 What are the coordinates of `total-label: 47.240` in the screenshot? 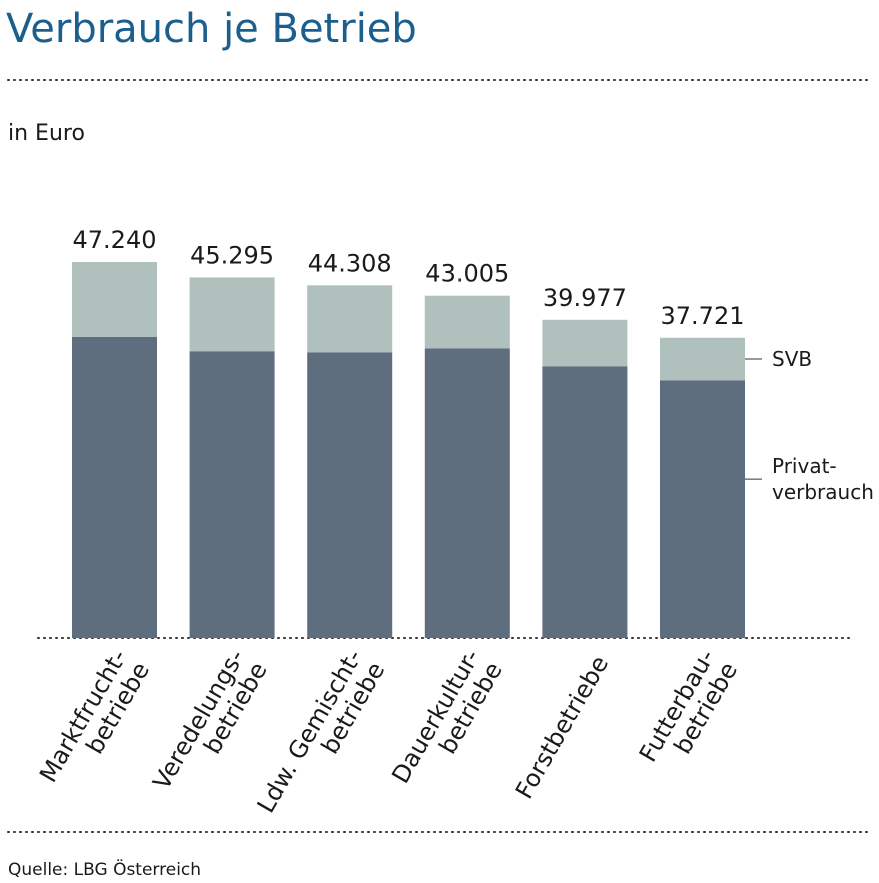 It's located at (115, 240).